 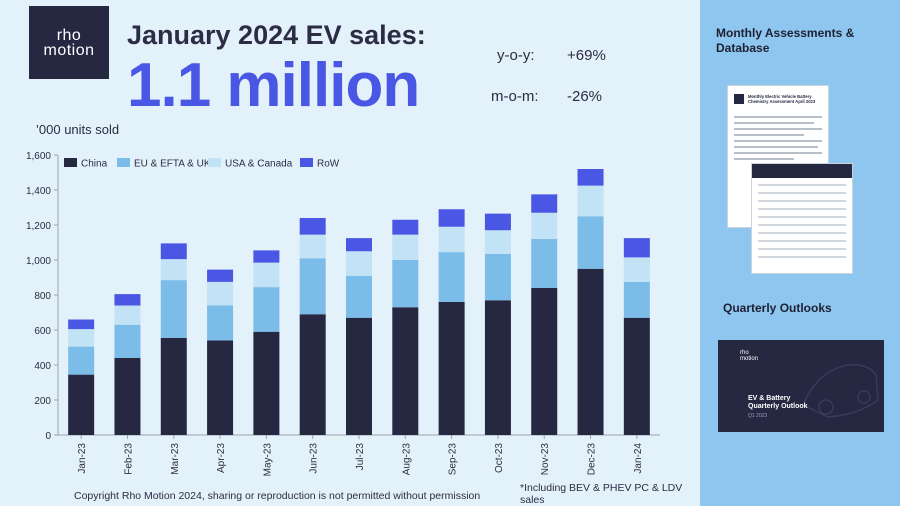 What do you see at coordinates (267, 460) in the screenshot?
I see `x-tick-label: May-23` at bounding box center [267, 460].